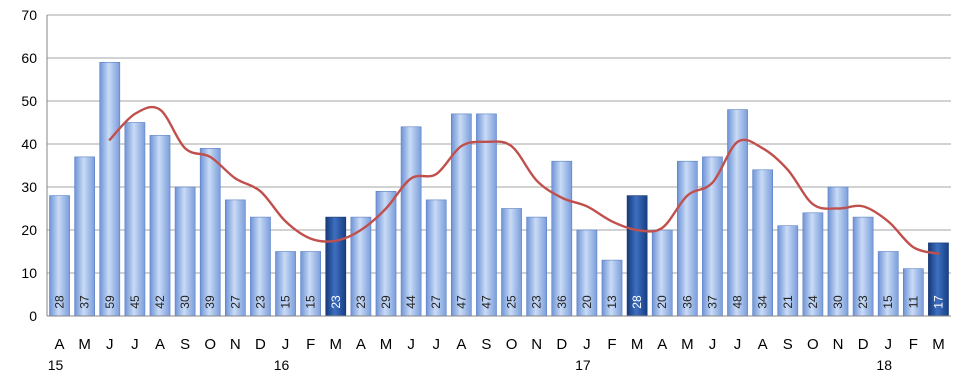 The width and height of the screenshot is (958, 377). I want to click on data-label: 21, so click(788, 302).